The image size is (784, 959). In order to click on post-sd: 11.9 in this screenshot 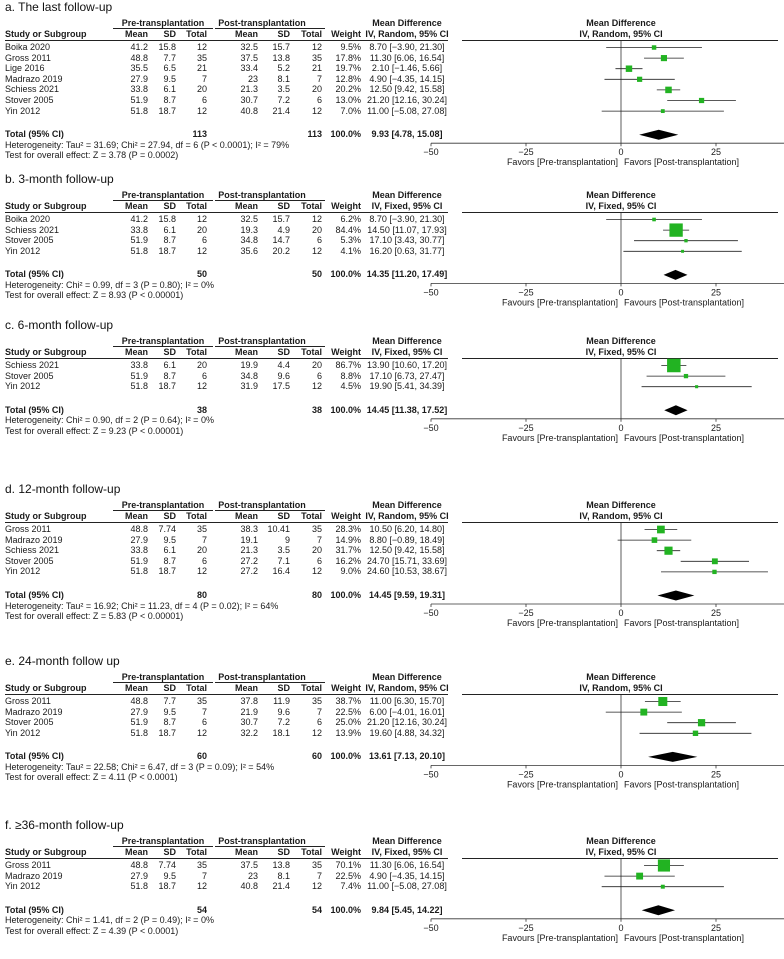, I will do `click(281, 701)`.